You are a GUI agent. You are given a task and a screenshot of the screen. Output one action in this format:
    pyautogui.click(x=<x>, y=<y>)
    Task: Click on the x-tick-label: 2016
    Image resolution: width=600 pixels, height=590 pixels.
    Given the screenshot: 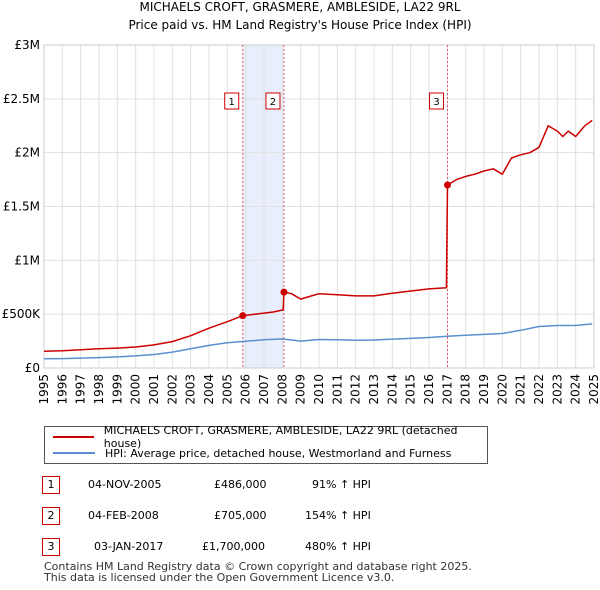 What is the action you would take?
    pyautogui.click(x=429, y=389)
    